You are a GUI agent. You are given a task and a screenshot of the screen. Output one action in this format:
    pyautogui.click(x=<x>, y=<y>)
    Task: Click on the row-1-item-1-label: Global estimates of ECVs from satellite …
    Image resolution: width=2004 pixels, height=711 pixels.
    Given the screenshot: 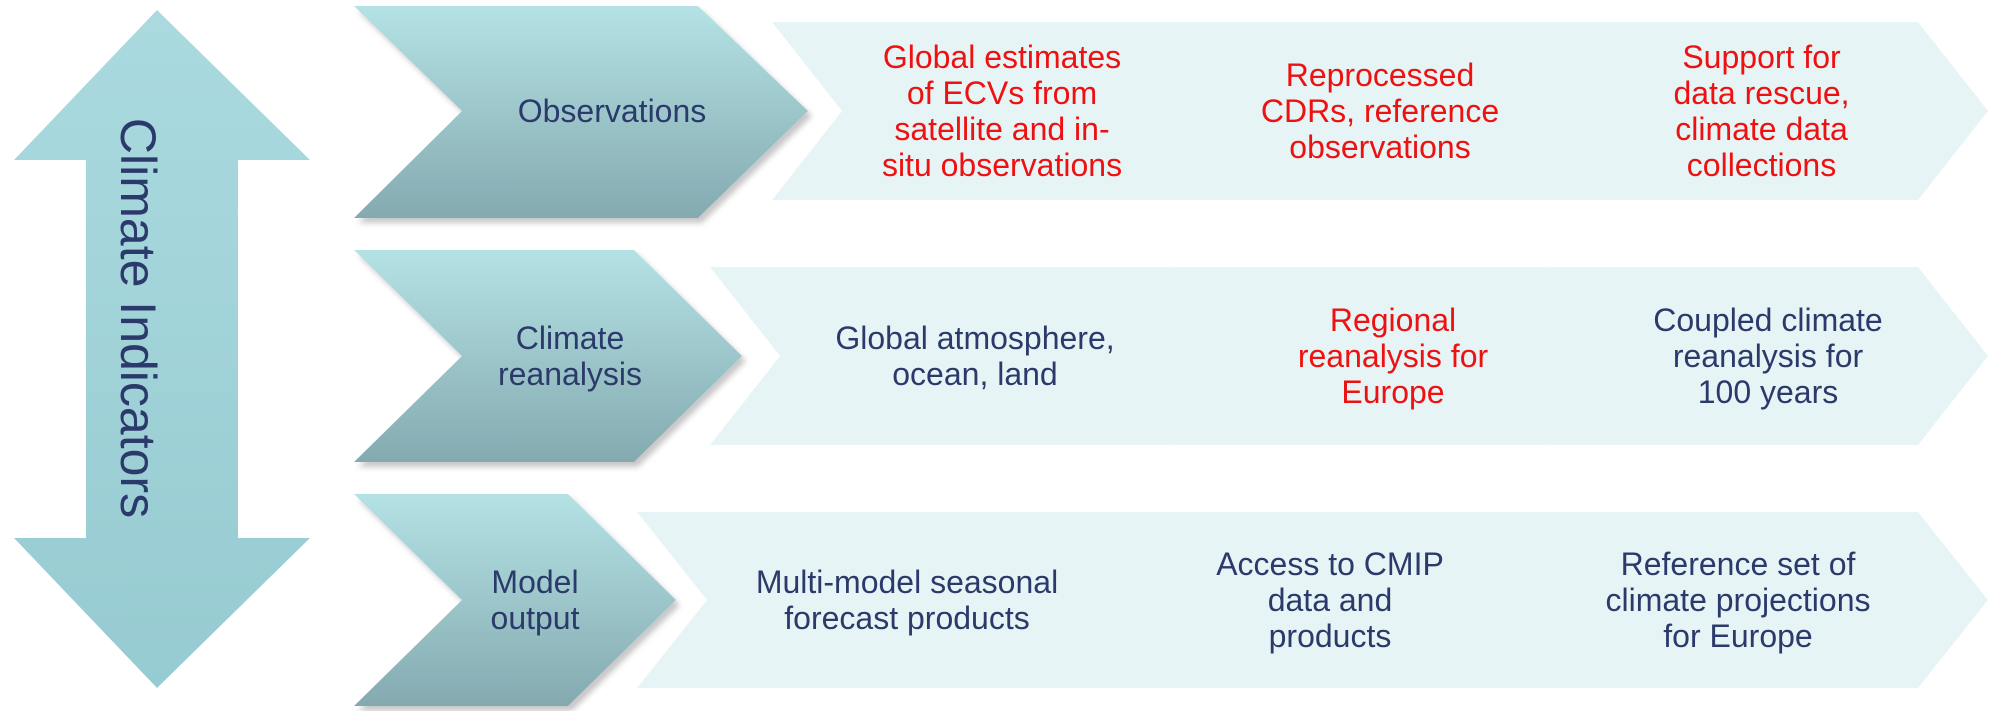 What is the action you would take?
    pyautogui.click(x=1002, y=111)
    